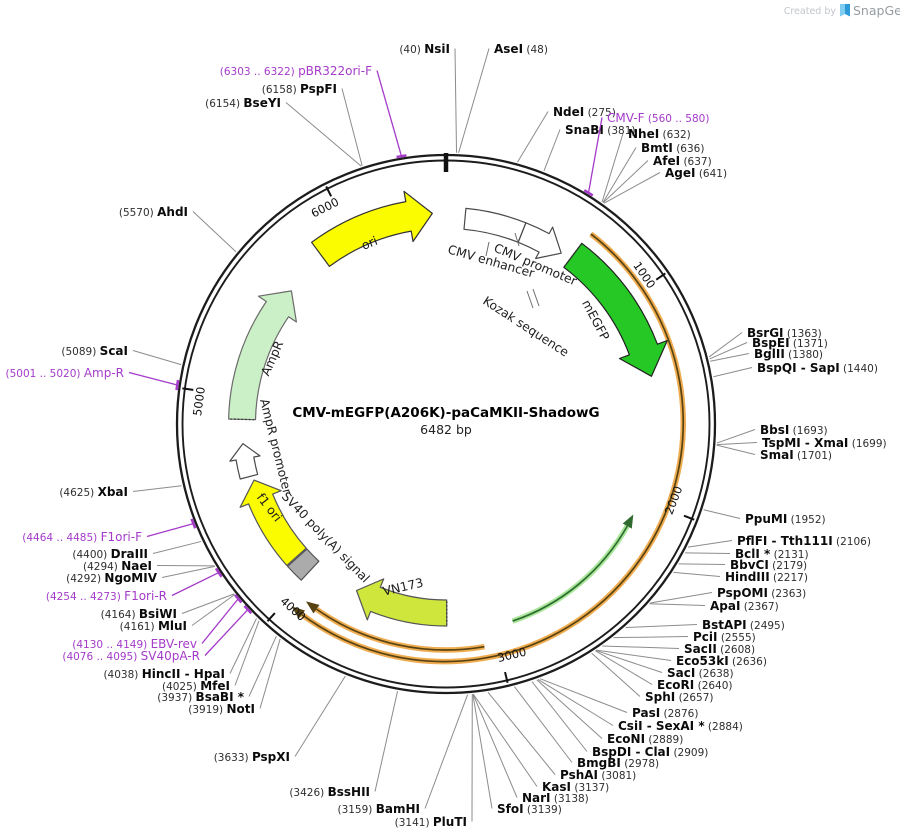 The image size is (900, 839). I want to click on feature-ampr, so click(262, 355).